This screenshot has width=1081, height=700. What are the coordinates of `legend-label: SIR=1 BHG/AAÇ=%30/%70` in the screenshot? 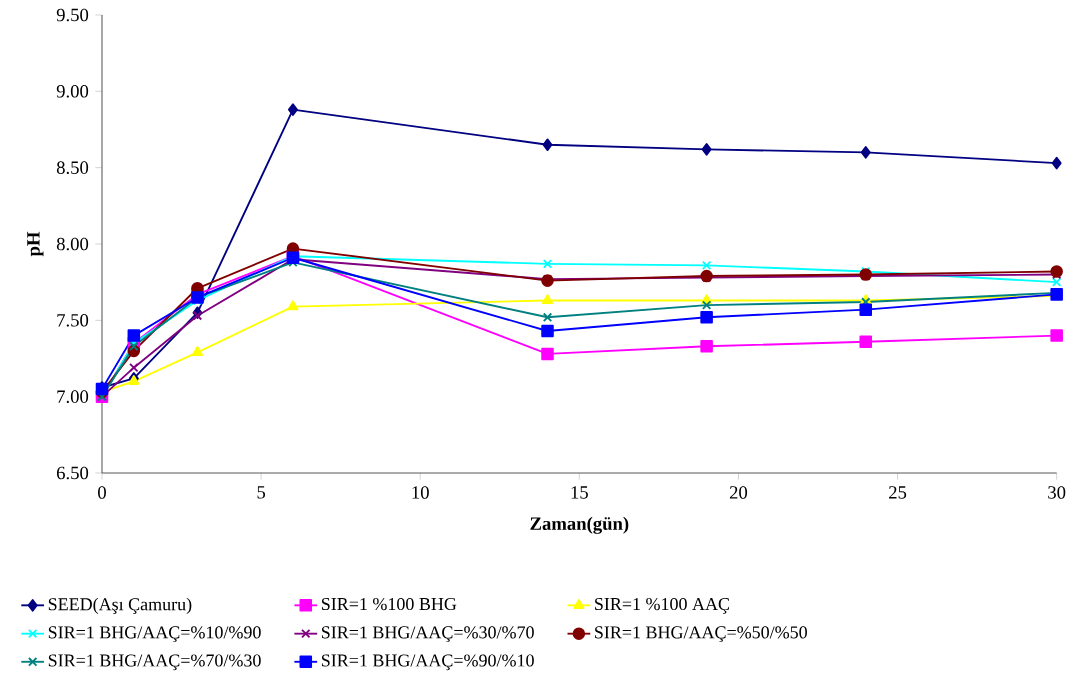 It's located at (427, 634).